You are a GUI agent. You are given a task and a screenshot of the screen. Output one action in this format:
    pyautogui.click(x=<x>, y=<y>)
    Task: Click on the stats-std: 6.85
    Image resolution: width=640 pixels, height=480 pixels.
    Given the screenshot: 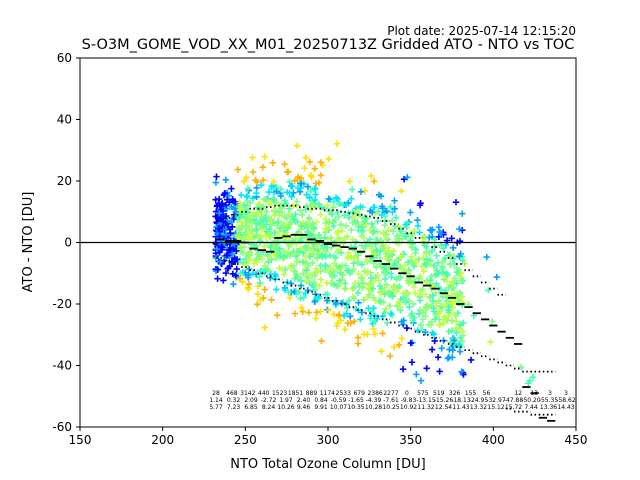 What is the action you would take?
    pyautogui.click(x=251, y=407)
    